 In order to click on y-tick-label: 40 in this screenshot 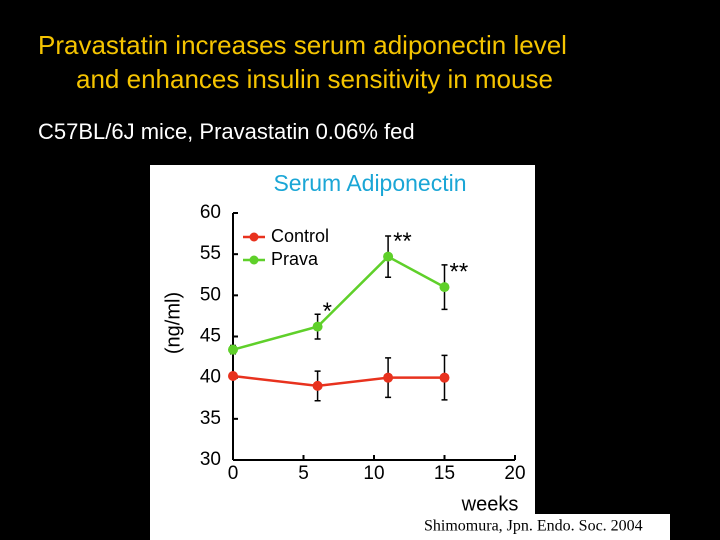, I will do `click(210, 377)`.